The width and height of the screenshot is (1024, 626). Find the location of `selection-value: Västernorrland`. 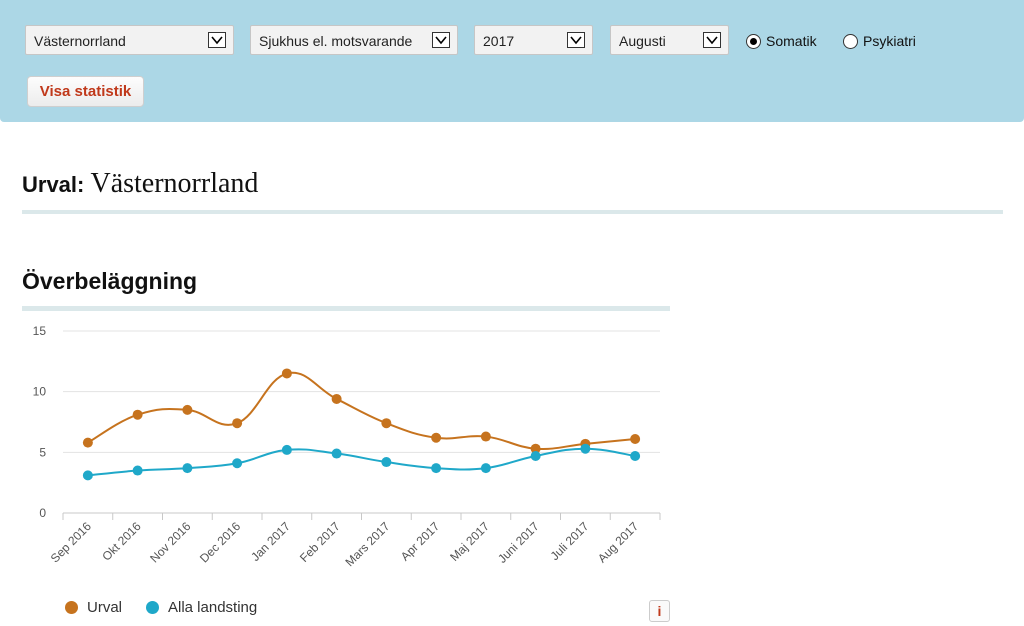

selection-value: Västernorrland is located at coordinates (174, 183).